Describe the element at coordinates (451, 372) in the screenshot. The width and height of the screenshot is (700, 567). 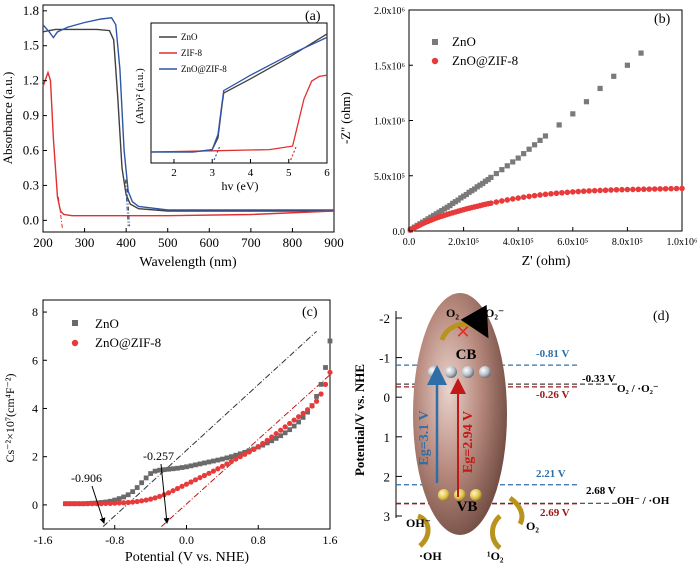
I see `electron` at that location.